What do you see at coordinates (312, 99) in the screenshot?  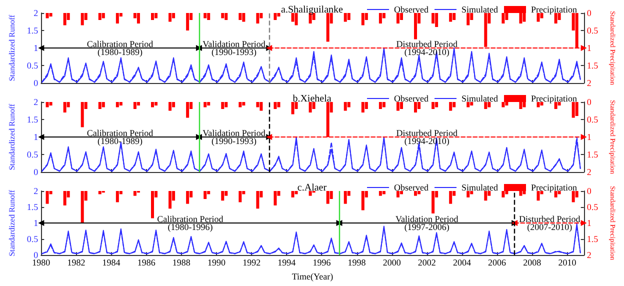 I see `chart-title: b.Xiehela` at bounding box center [312, 99].